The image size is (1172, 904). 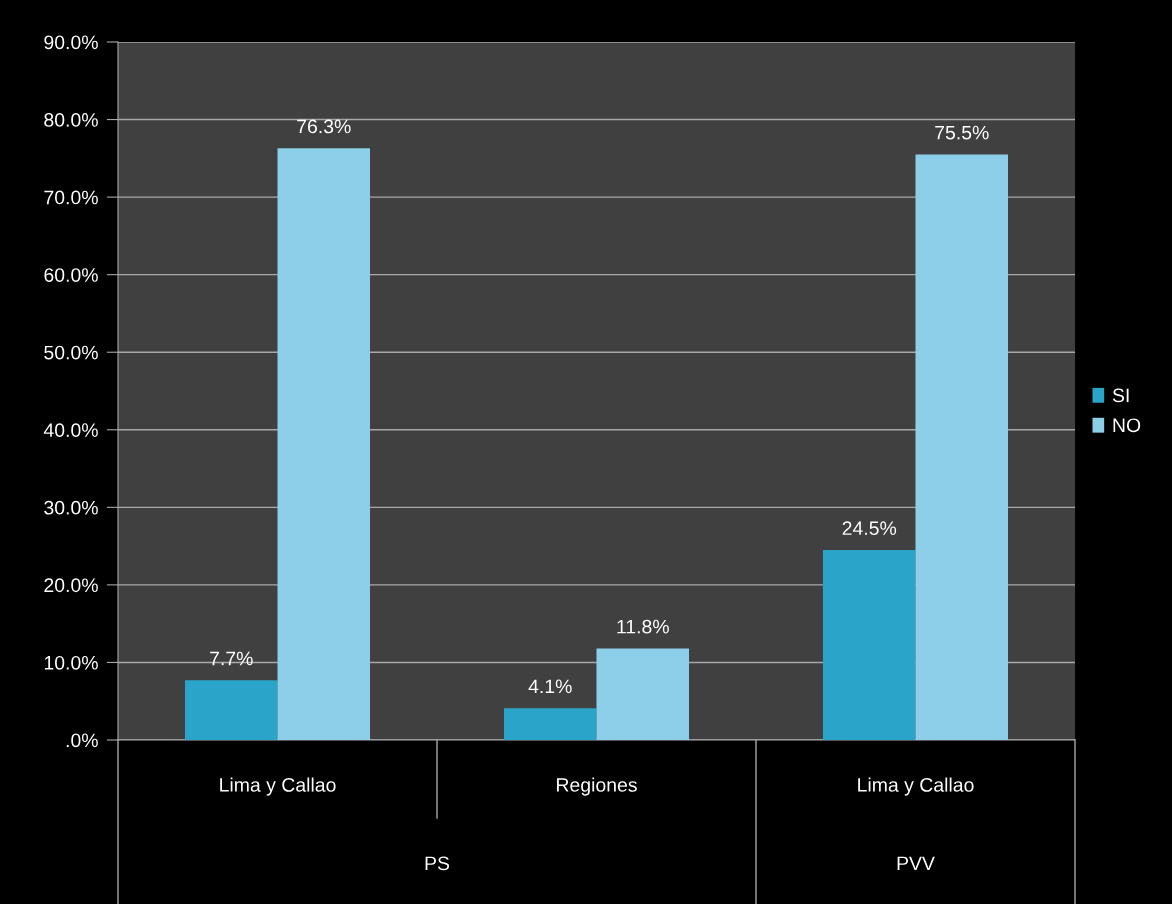 What do you see at coordinates (437, 863) in the screenshot?
I see `text: PS` at bounding box center [437, 863].